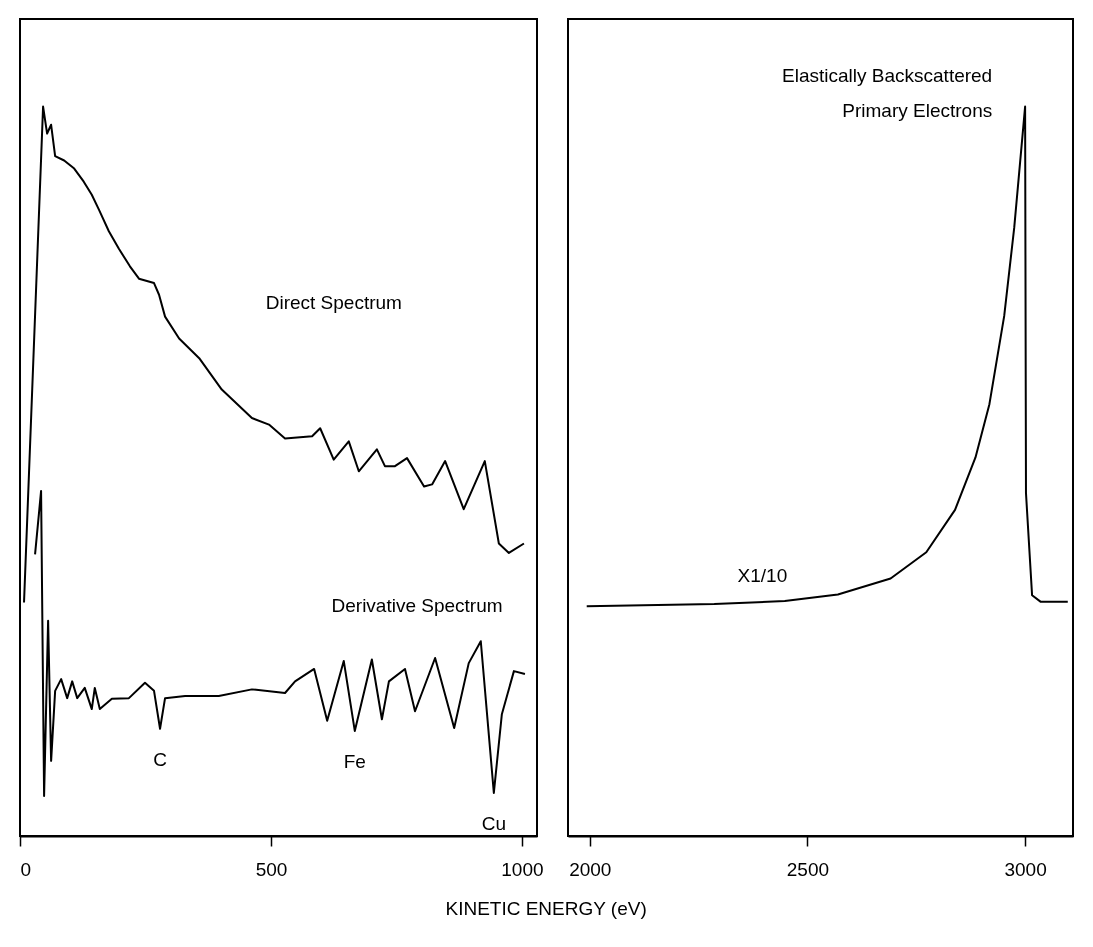 This screenshot has height=947, width=1093. What do you see at coordinates (26, 869) in the screenshot?
I see `x-tick-label: 0` at bounding box center [26, 869].